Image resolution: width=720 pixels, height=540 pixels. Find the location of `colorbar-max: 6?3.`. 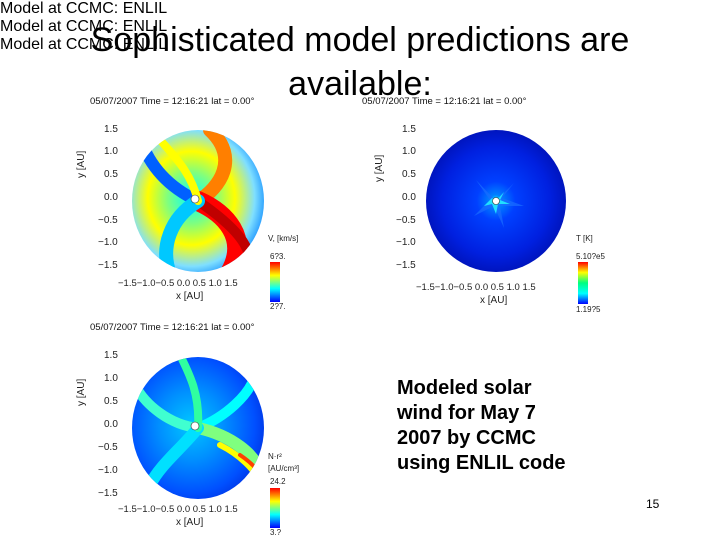

colorbar-max: 6?3. is located at coordinates (278, 256).